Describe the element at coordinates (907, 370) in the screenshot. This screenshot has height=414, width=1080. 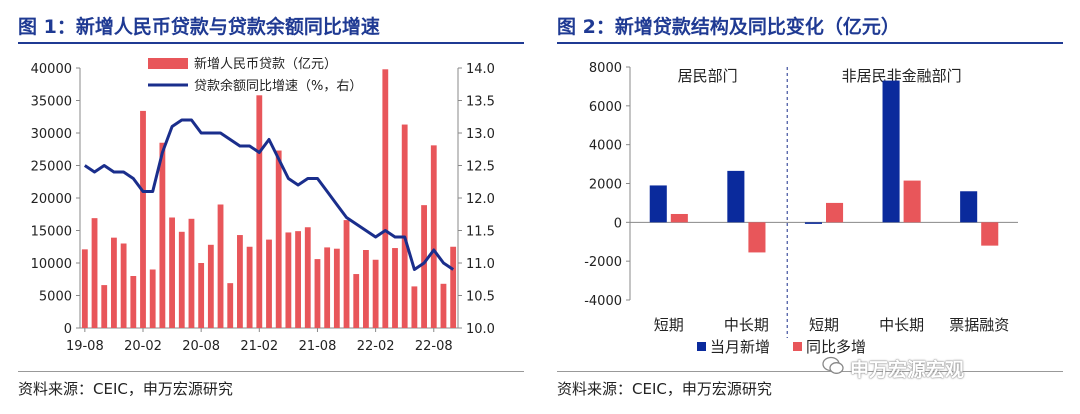
I see `watermark: 申万宏源宏观` at that location.